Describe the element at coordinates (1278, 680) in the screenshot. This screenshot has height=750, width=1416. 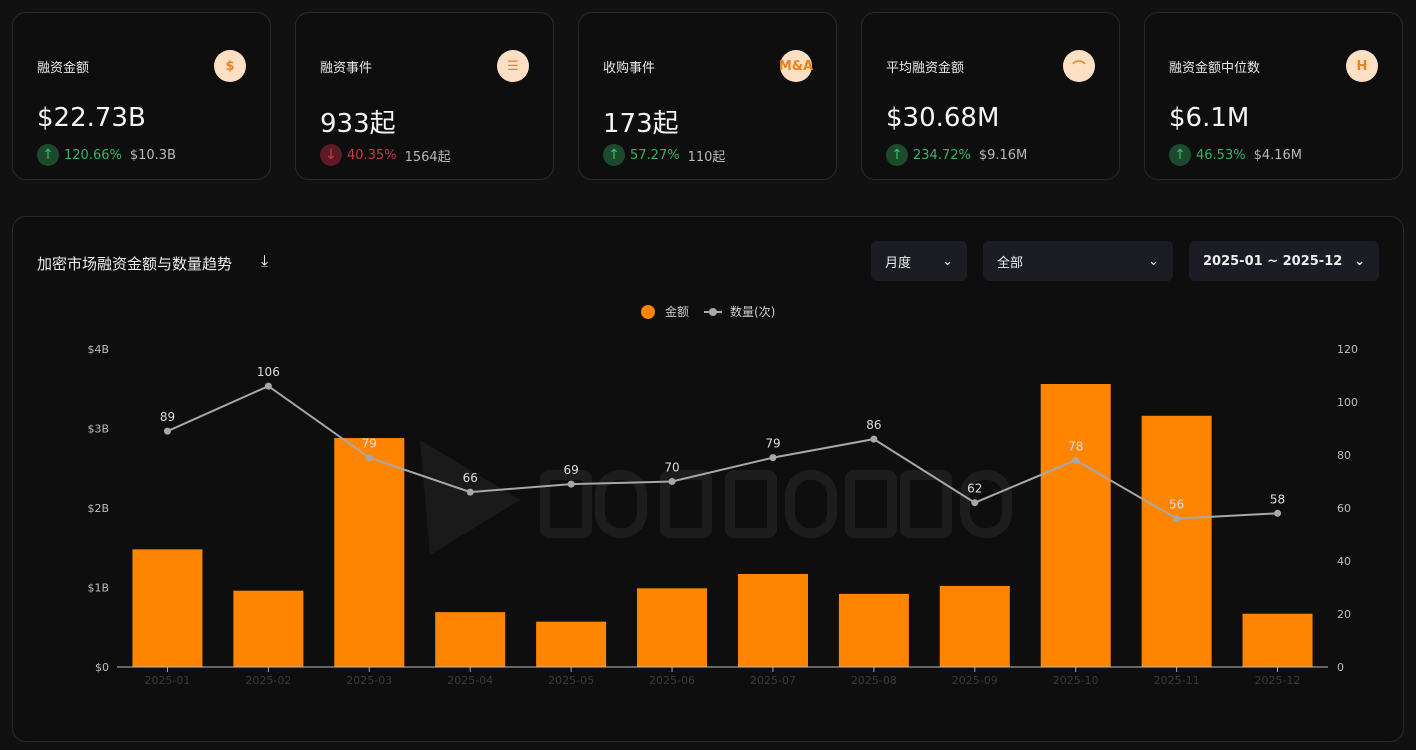
I see `x-tick-label: 2025-12` at that location.